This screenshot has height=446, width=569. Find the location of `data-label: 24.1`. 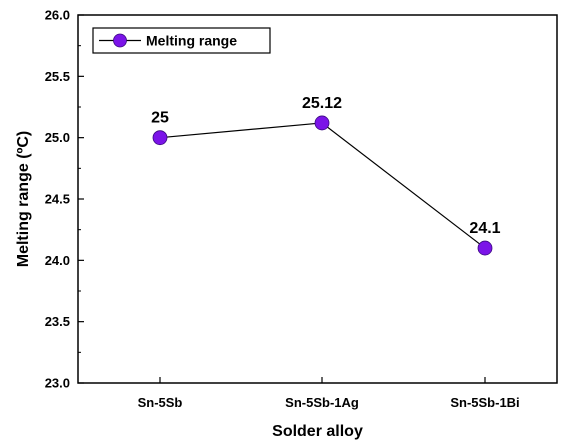

data-label: 24.1 is located at coordinates (484, 228).